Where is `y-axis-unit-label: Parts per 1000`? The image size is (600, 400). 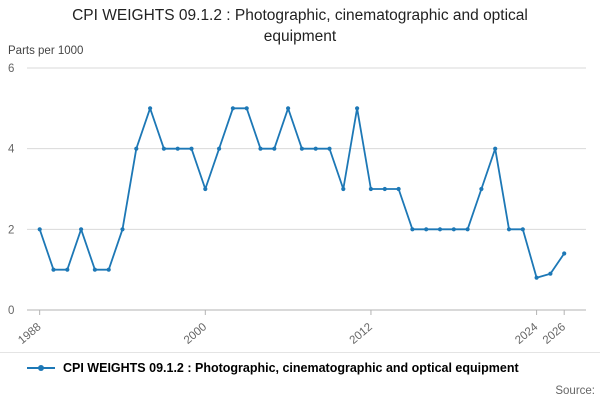
y-axis-unit-label: Parts per 1000 is located at coordinates (46, 51).